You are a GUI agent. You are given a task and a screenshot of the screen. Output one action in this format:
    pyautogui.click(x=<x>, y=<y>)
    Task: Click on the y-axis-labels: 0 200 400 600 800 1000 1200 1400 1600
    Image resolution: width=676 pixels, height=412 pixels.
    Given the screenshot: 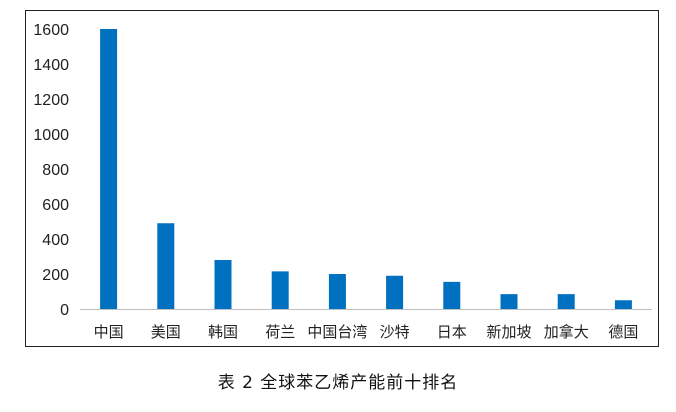 What is the action you would take?
    pyautogui.click(x=51, y=170)
    